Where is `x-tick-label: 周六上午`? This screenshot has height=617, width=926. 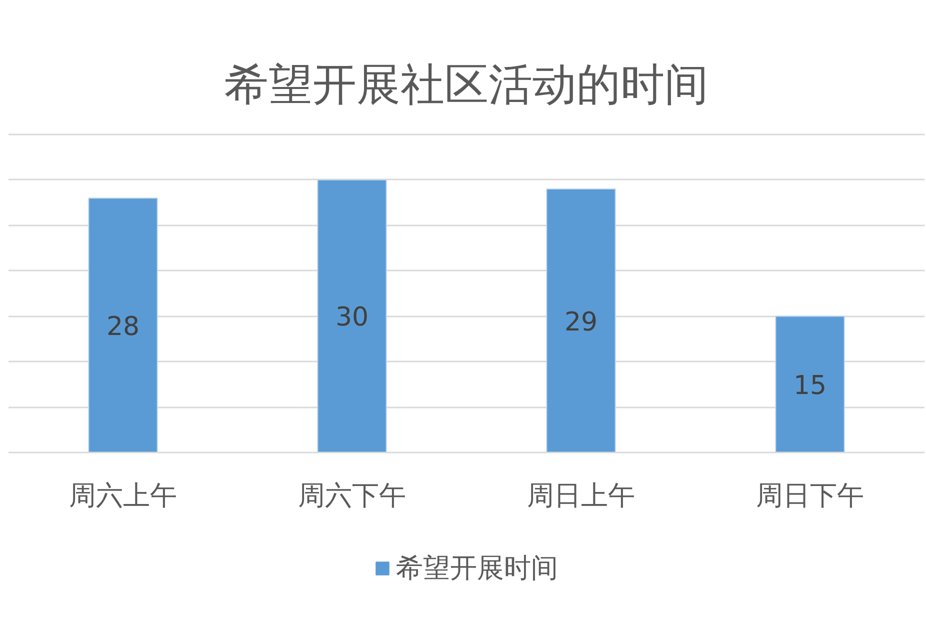 x-tick-label: 周六上午 is located at coordinates (123, 496).